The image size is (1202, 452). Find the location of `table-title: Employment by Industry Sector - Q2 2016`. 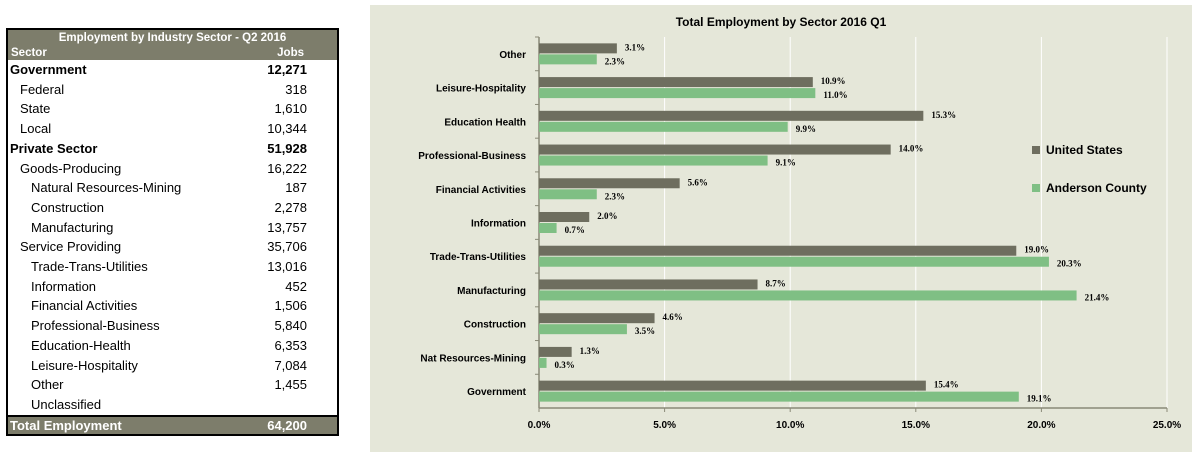

table-title: Employment by Industry Sector - Q2 2016 is located at coordinates (172, 37).